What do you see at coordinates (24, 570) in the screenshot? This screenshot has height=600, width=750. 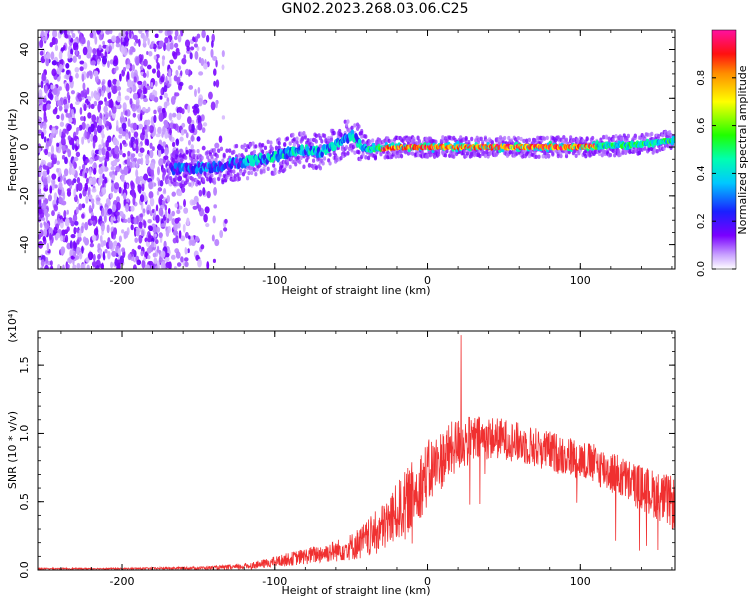 I see `y-tick-label: 0.0` at bounding box center [24, 570].